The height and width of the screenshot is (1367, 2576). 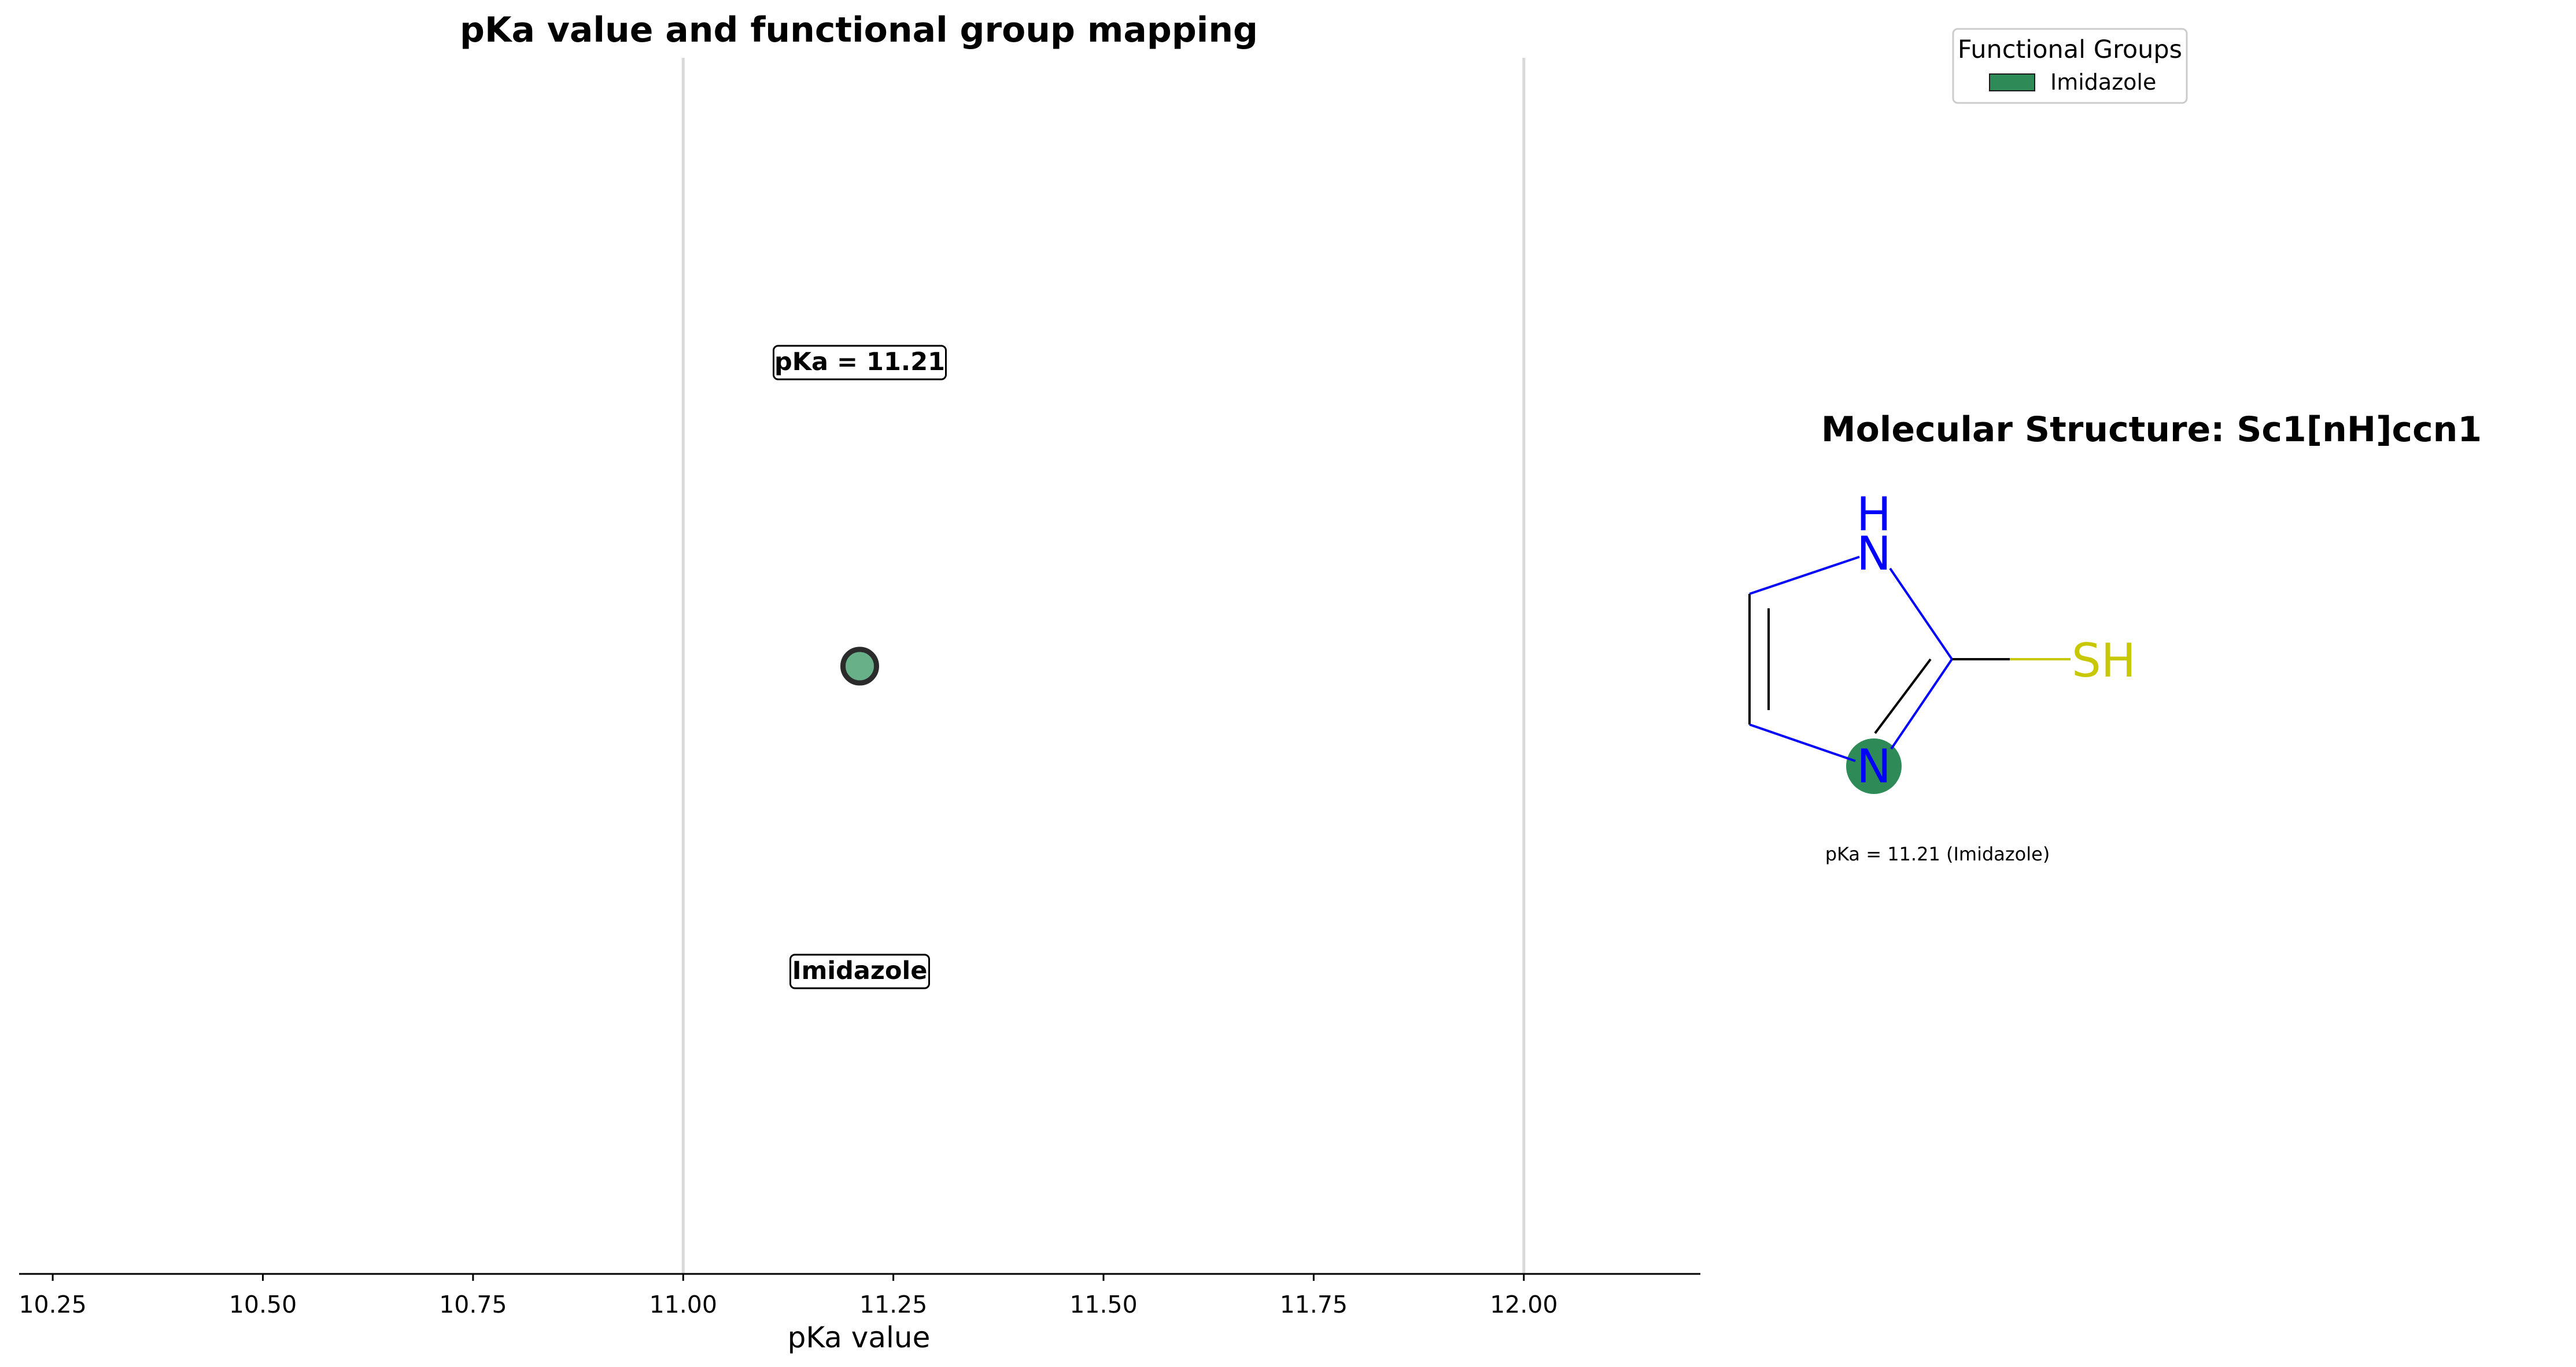 I want to click on legend-patch-imidazole, so click(x=2012, y=82).